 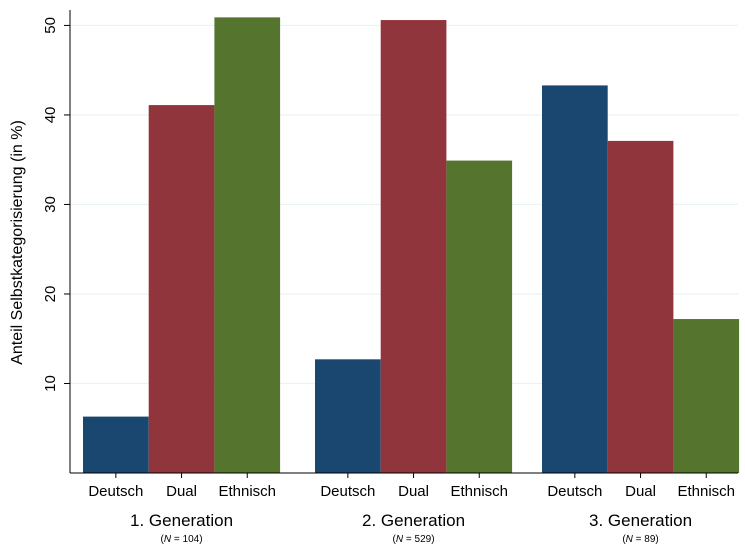 What do you see at coordinates (50, 25) in the screenshot?
I see `y-tick-label: 50` at bounding box center [50, 25].